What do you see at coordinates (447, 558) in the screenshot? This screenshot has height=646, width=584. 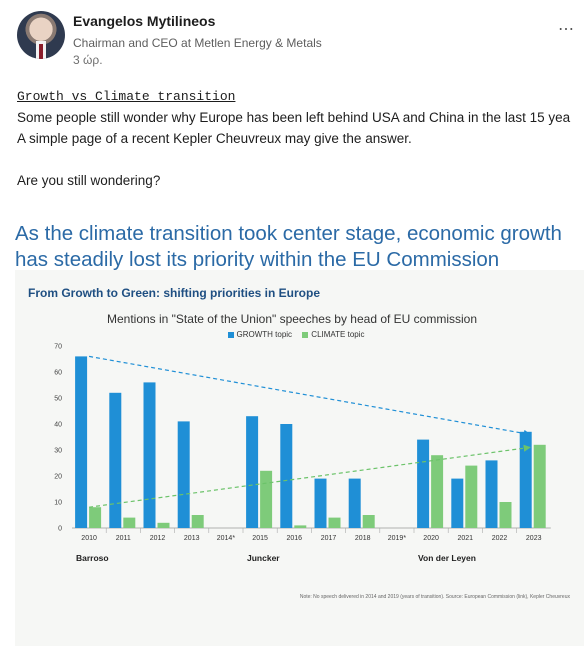 I see `commission-group-label: Von der Leyen` at bounding box center [447, 558].